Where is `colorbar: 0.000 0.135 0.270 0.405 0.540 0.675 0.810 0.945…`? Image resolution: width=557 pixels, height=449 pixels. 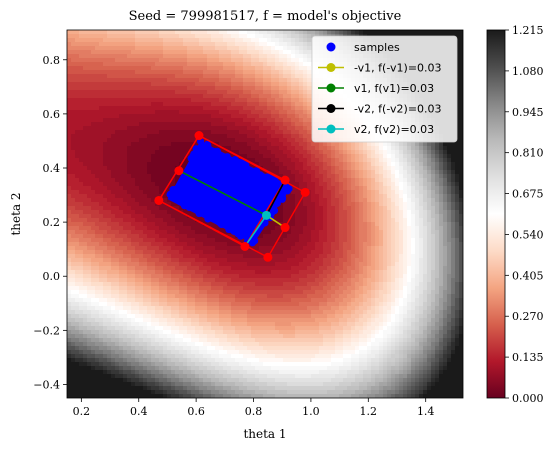
colorbar: 0.000 0.135 0.270 0.405 0.540 0.675 0.810 0.945… is located at coordinates (515, 214).